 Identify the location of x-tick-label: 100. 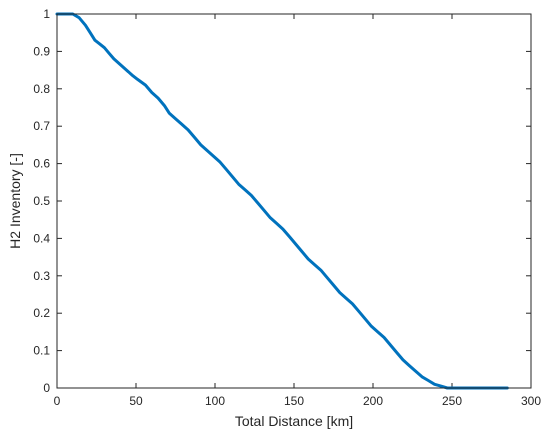
(215, 401).